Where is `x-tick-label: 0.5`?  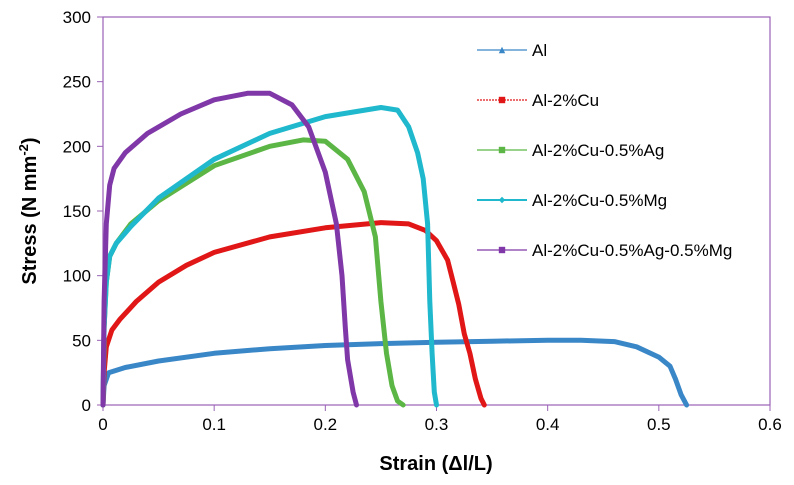 x-tick-label: 0.5 is located at coordinates (659, 424).